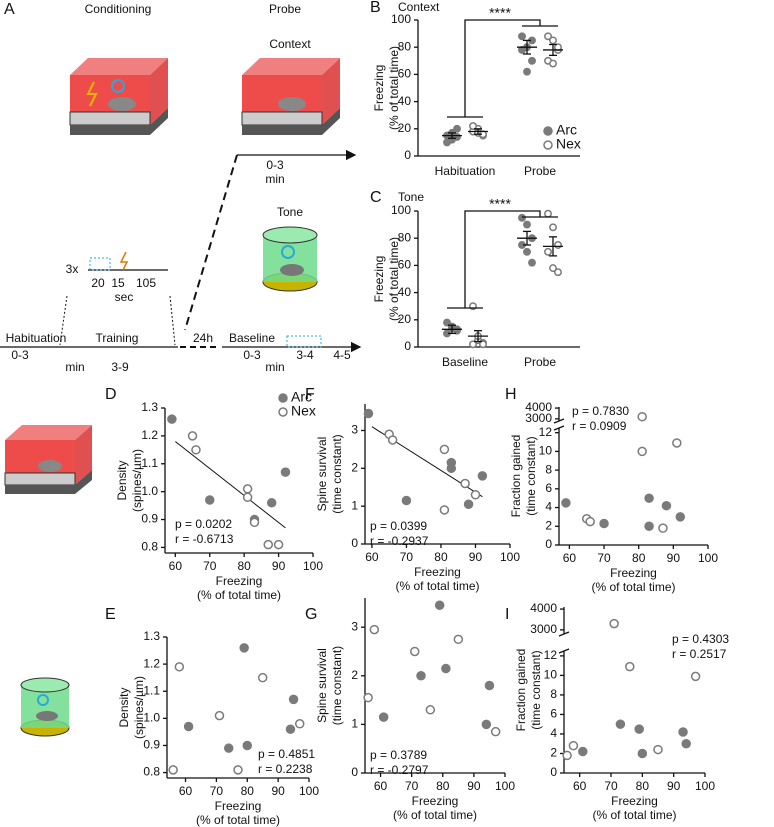 The height and width of the screenshot is (827, 774). I want to click on tone-cylinder, so click(290, 259).